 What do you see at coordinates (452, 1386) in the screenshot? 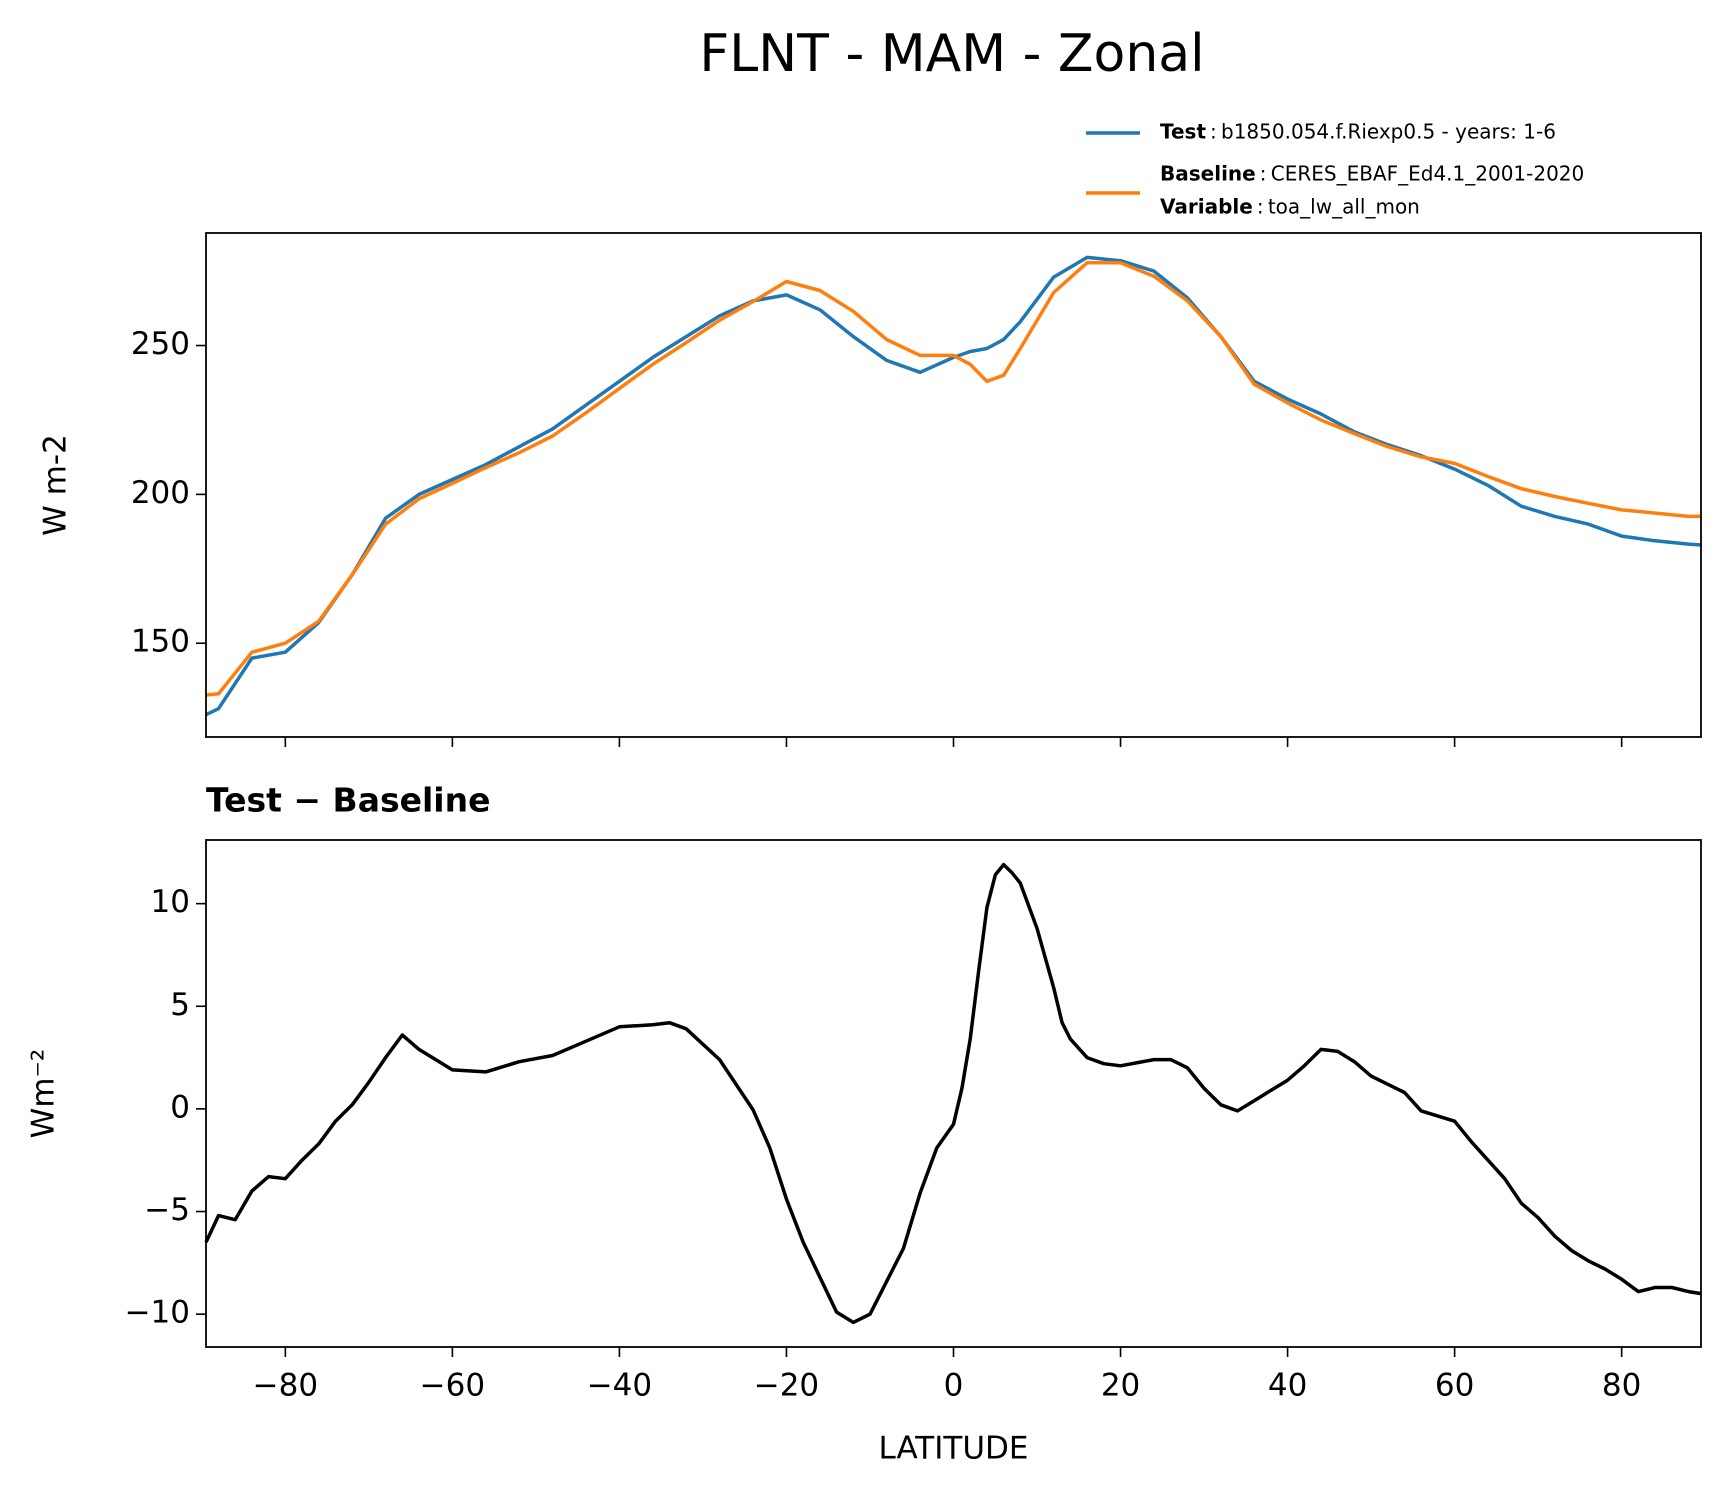
I see `x-tick-label: −60` at bounding box center [452, 1386].